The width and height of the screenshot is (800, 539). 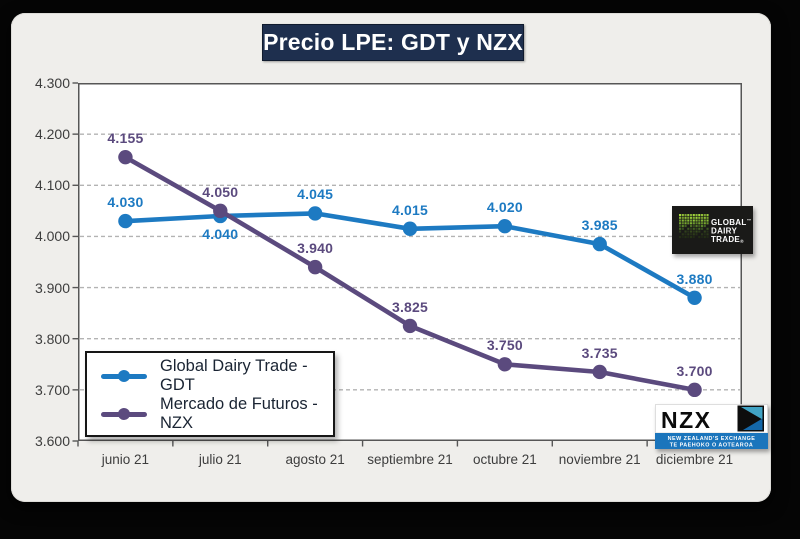 I want to click on gdt-logo-canvas: GLOBAL™ DAIRY TRADE®, so click(x=712, y=230).